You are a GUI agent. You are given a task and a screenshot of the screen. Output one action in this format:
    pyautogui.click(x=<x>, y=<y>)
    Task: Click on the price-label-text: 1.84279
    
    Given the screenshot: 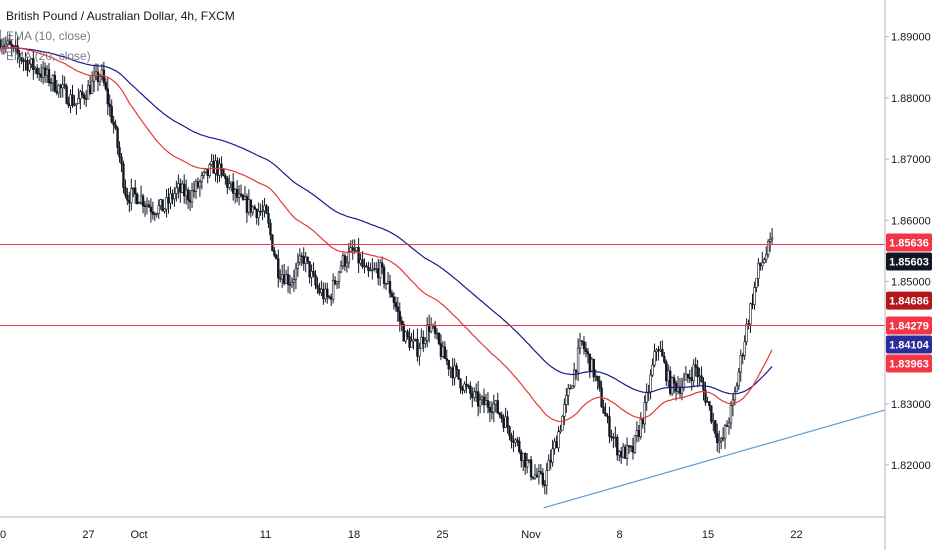 What is the action you would take?
    pyautogui.click(x=909, y=327)
    